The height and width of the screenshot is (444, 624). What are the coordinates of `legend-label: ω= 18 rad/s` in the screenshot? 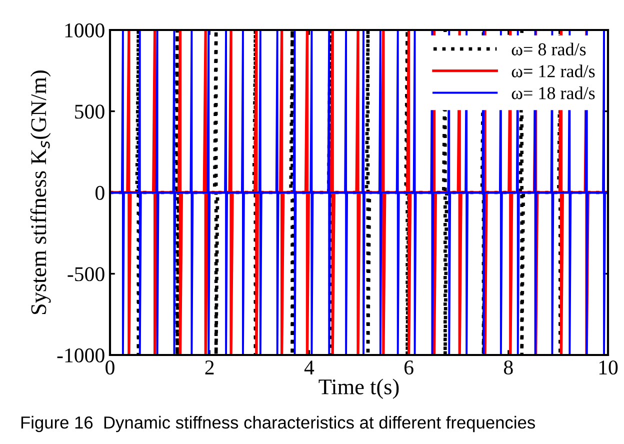 It's located at (553, 93).